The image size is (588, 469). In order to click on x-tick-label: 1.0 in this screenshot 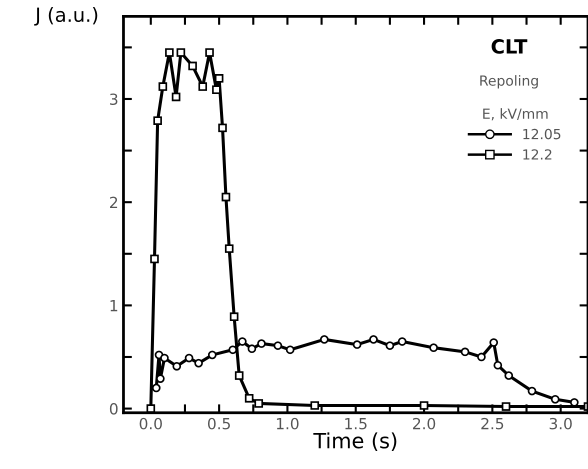, I will do `click(287, 424)`.